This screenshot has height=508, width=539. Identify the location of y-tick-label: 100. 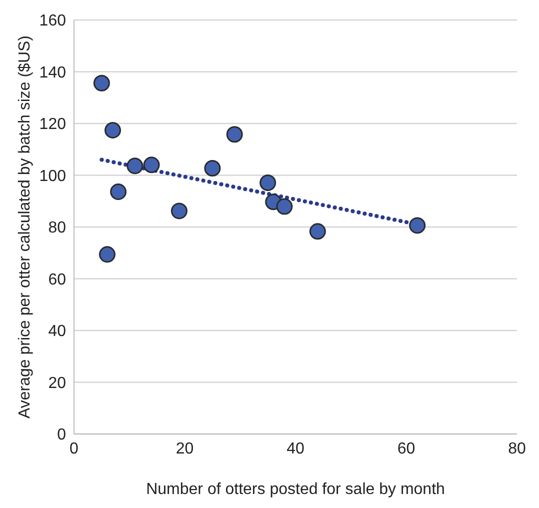
(52, 176).